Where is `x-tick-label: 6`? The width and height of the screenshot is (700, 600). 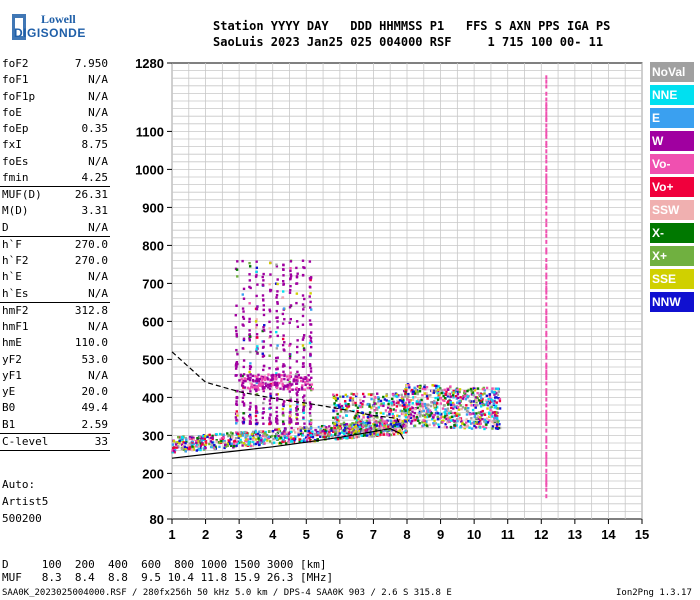 x-tick-label: 6 is located at coordinates (339, 534).